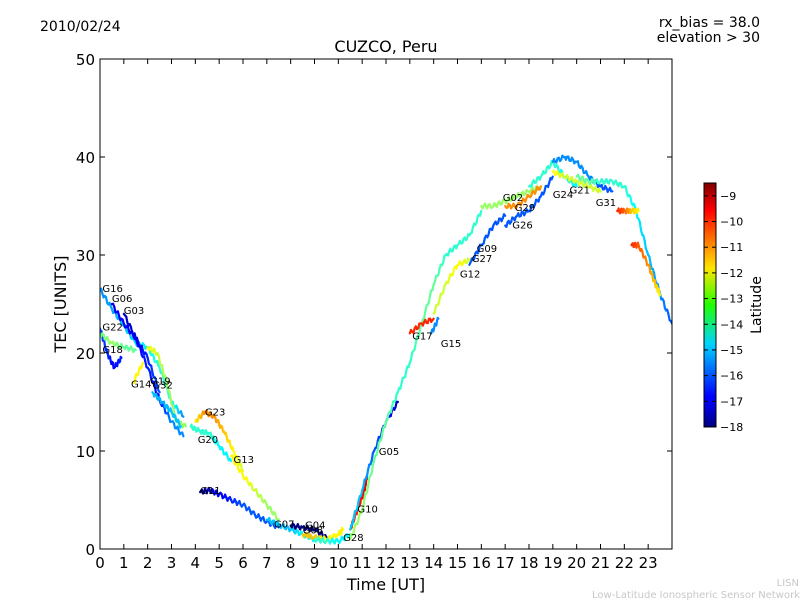  What do you see at coordinates (134, 311) in the screenshot?
I see `satellite-label: G03` at bounding box center [134, 311].